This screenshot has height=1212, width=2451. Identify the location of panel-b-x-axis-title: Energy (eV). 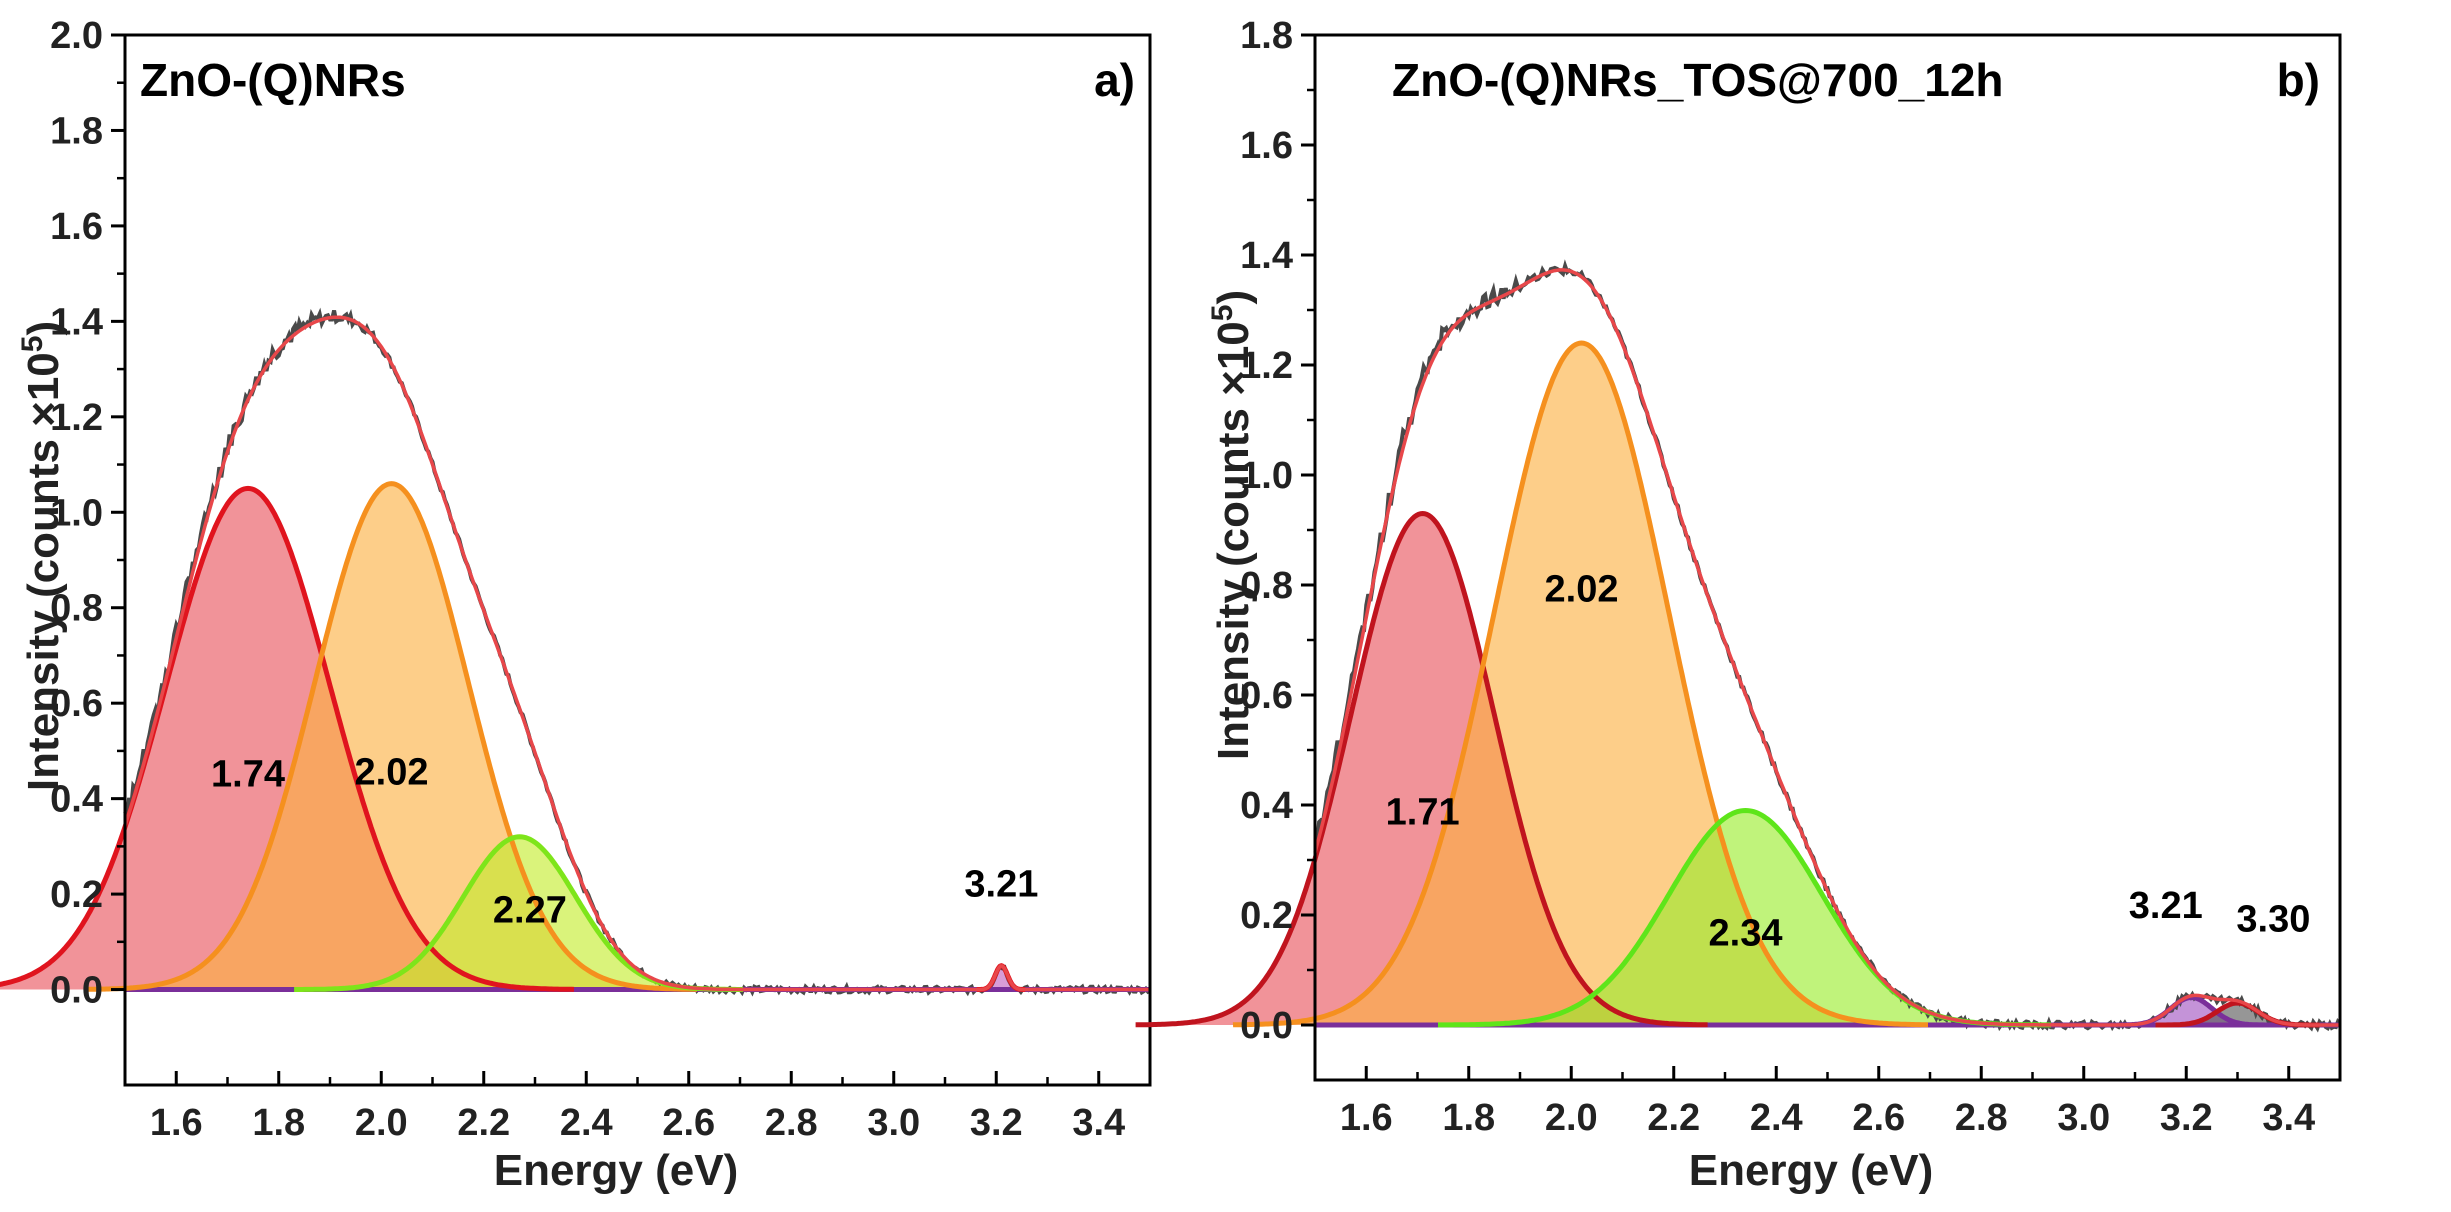
(1811, 1170).